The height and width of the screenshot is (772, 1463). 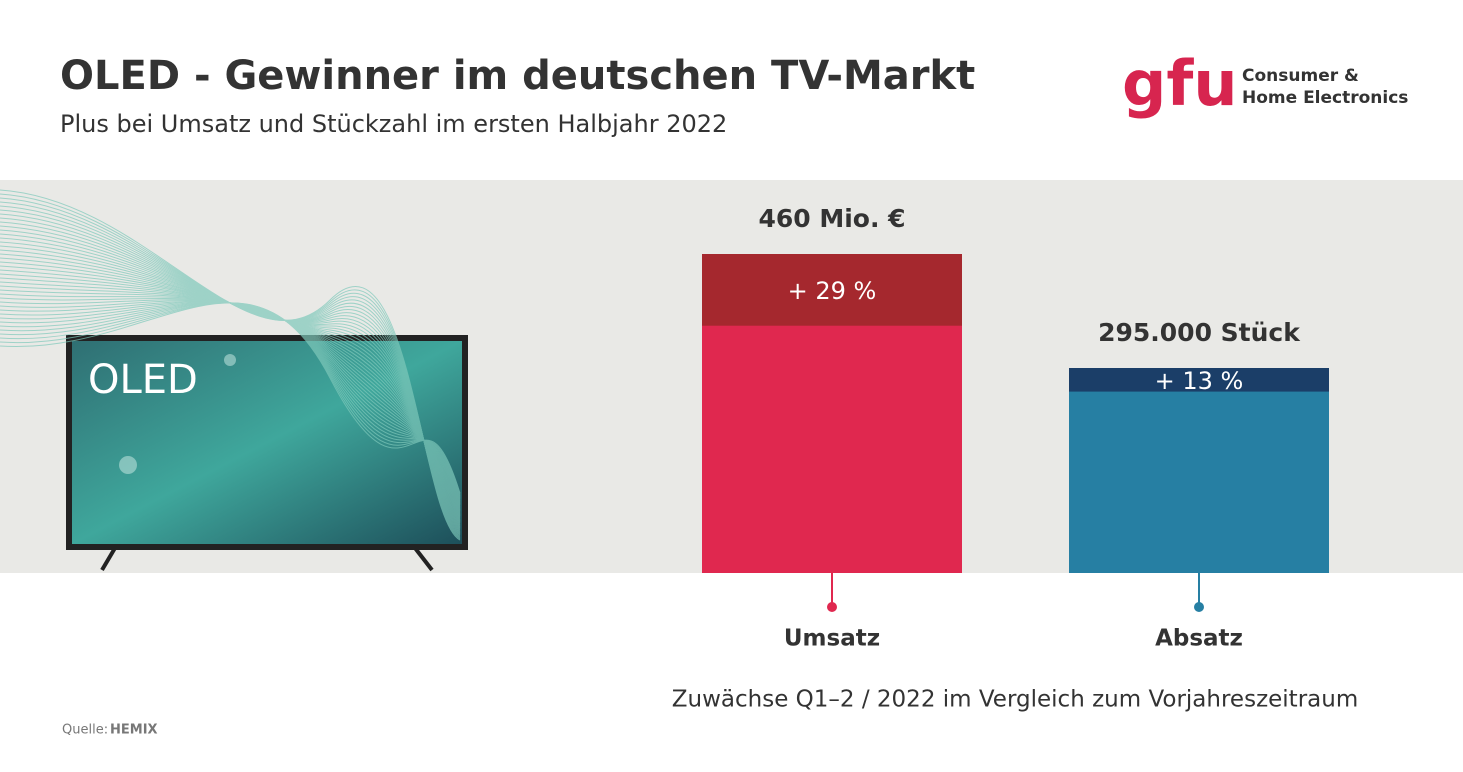 I want to click on wave, so click(x=230, y=398).